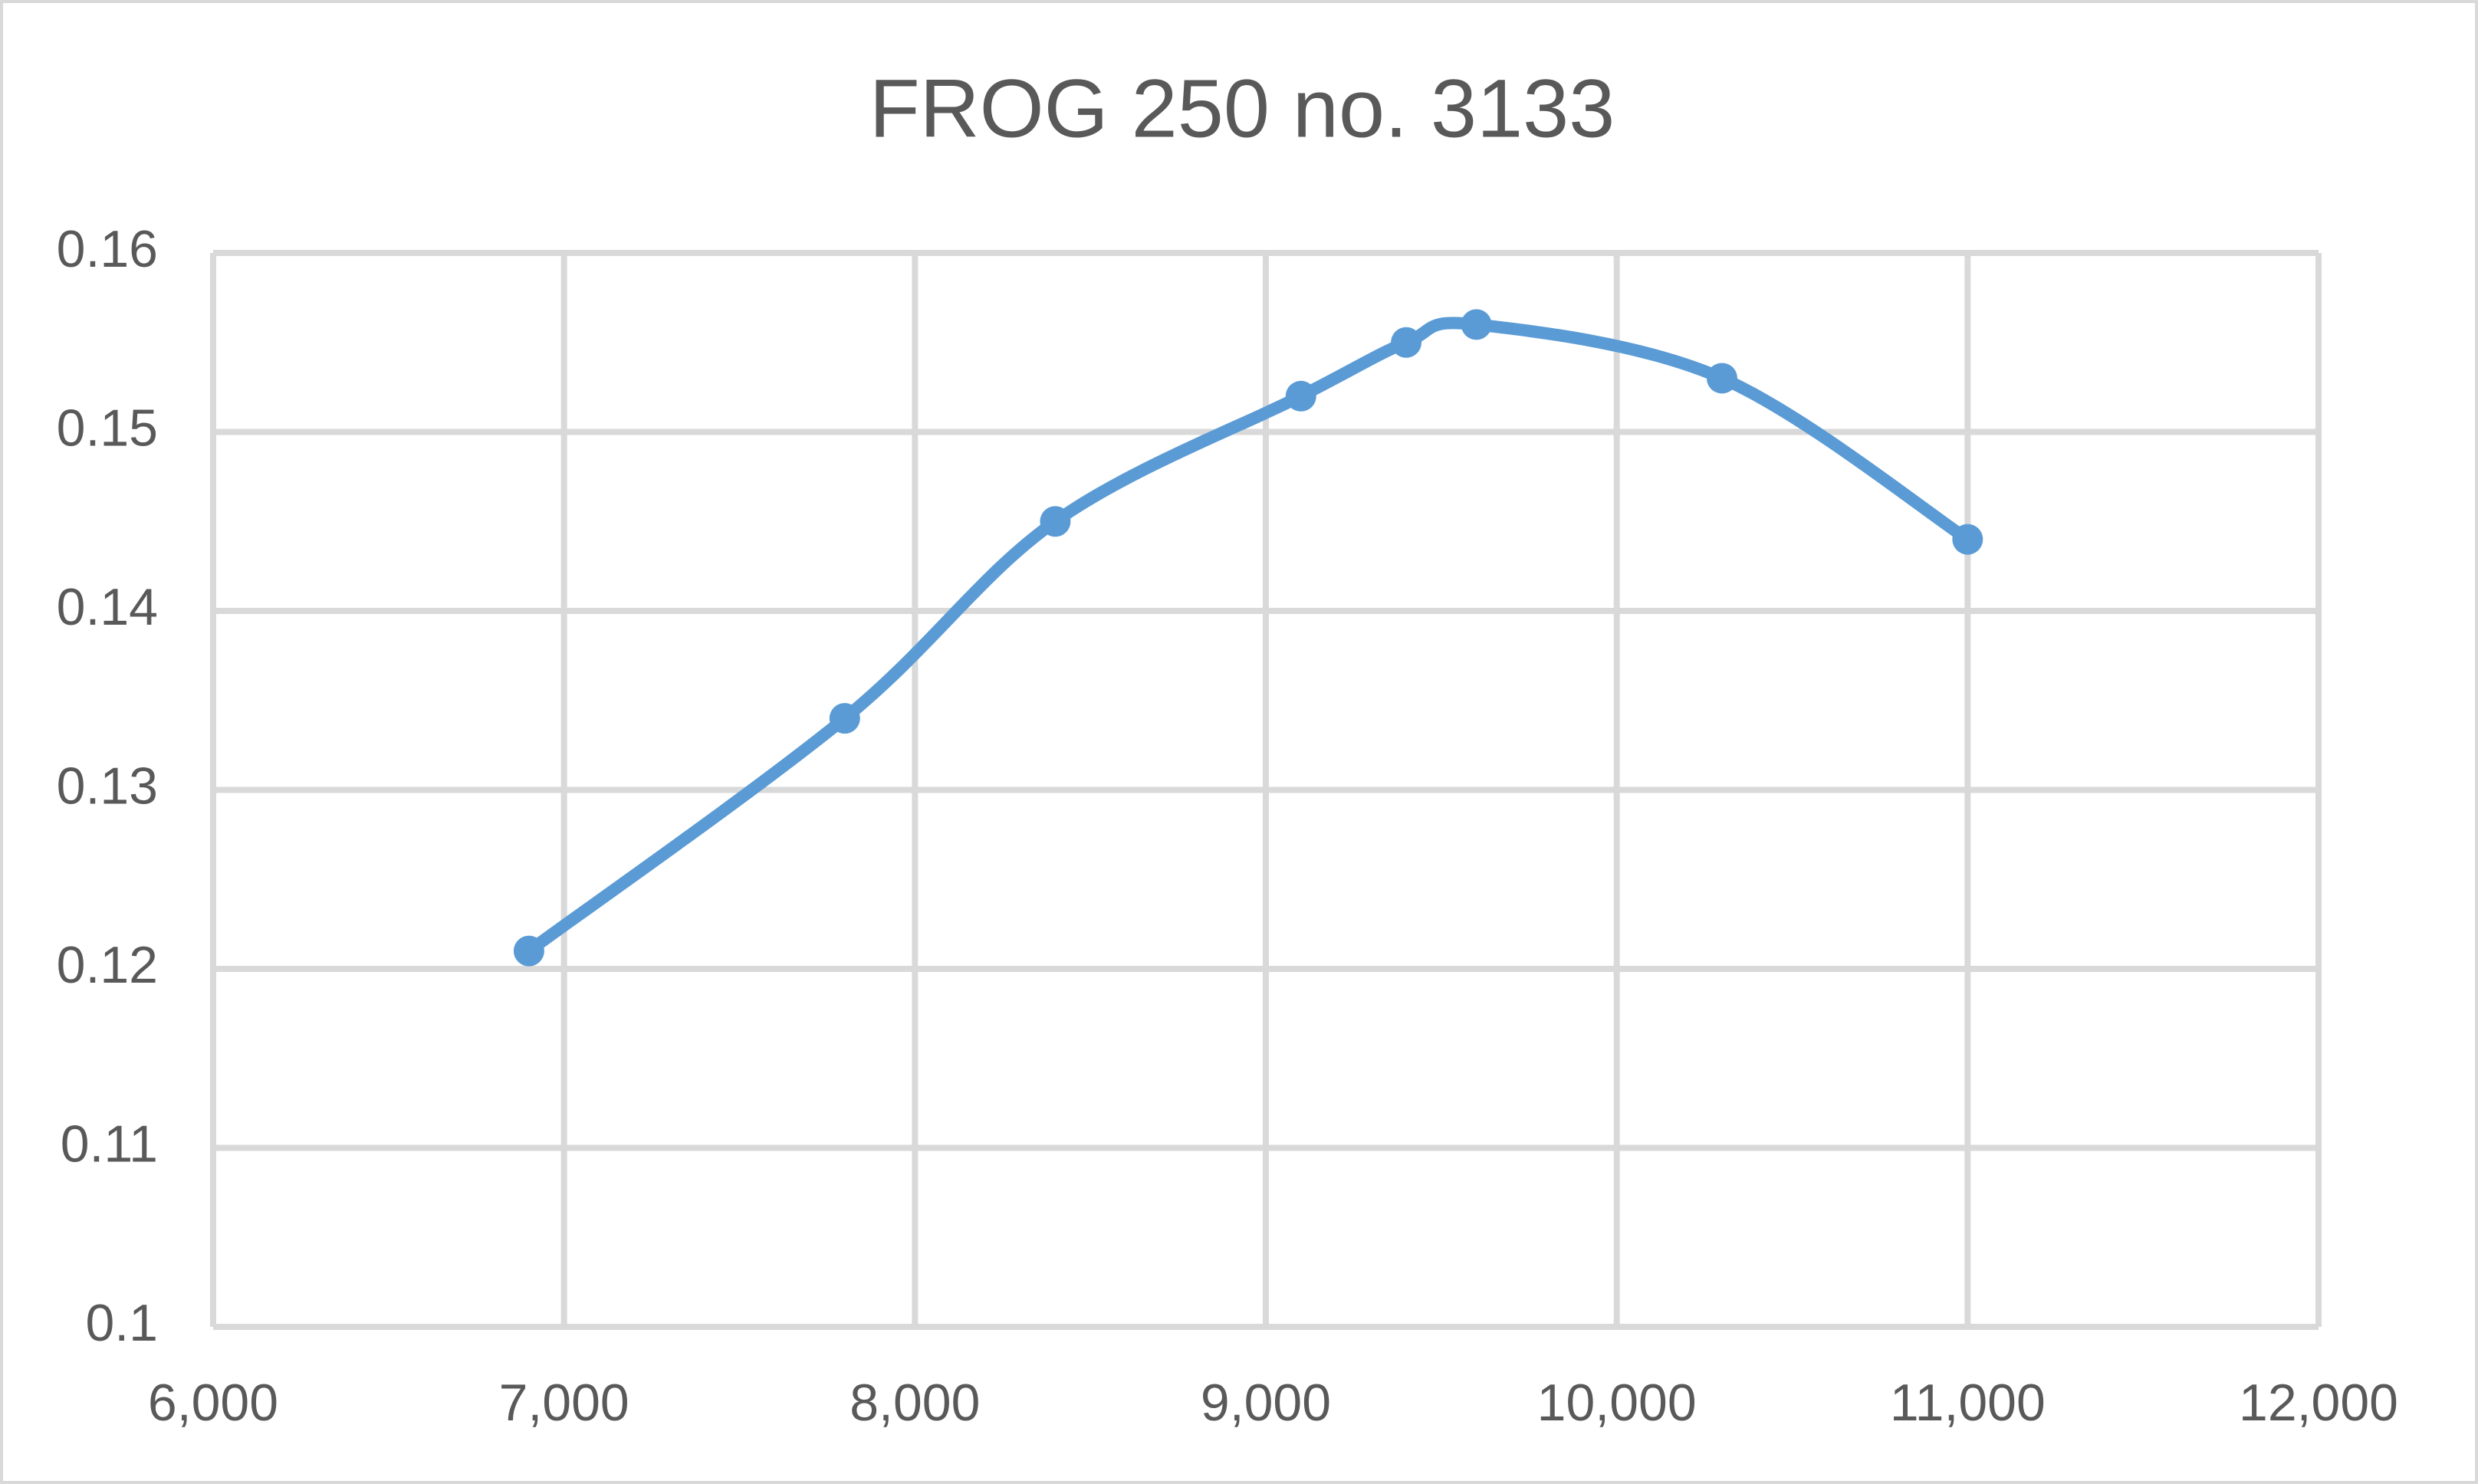  I want to click on x-tick-label: 10,000, so click(1617, 1403).